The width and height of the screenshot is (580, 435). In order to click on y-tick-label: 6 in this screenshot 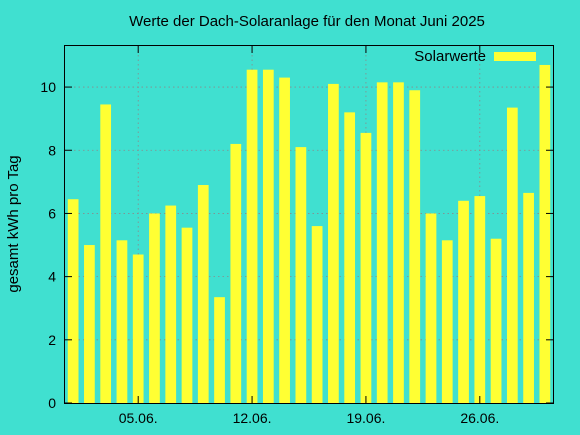, I will do `click(52, 213)`.